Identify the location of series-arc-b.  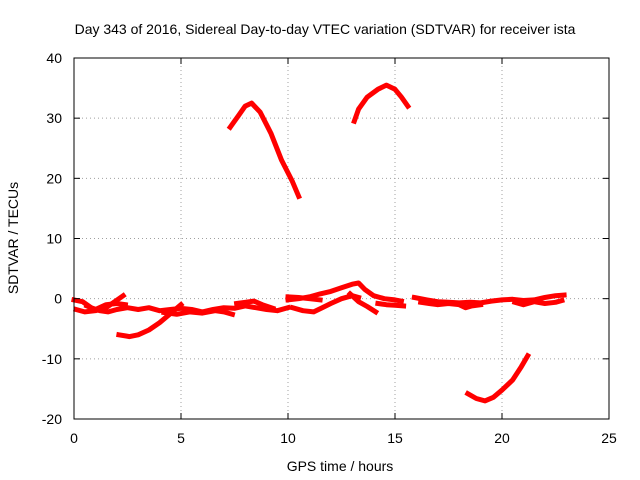
(381, 103).